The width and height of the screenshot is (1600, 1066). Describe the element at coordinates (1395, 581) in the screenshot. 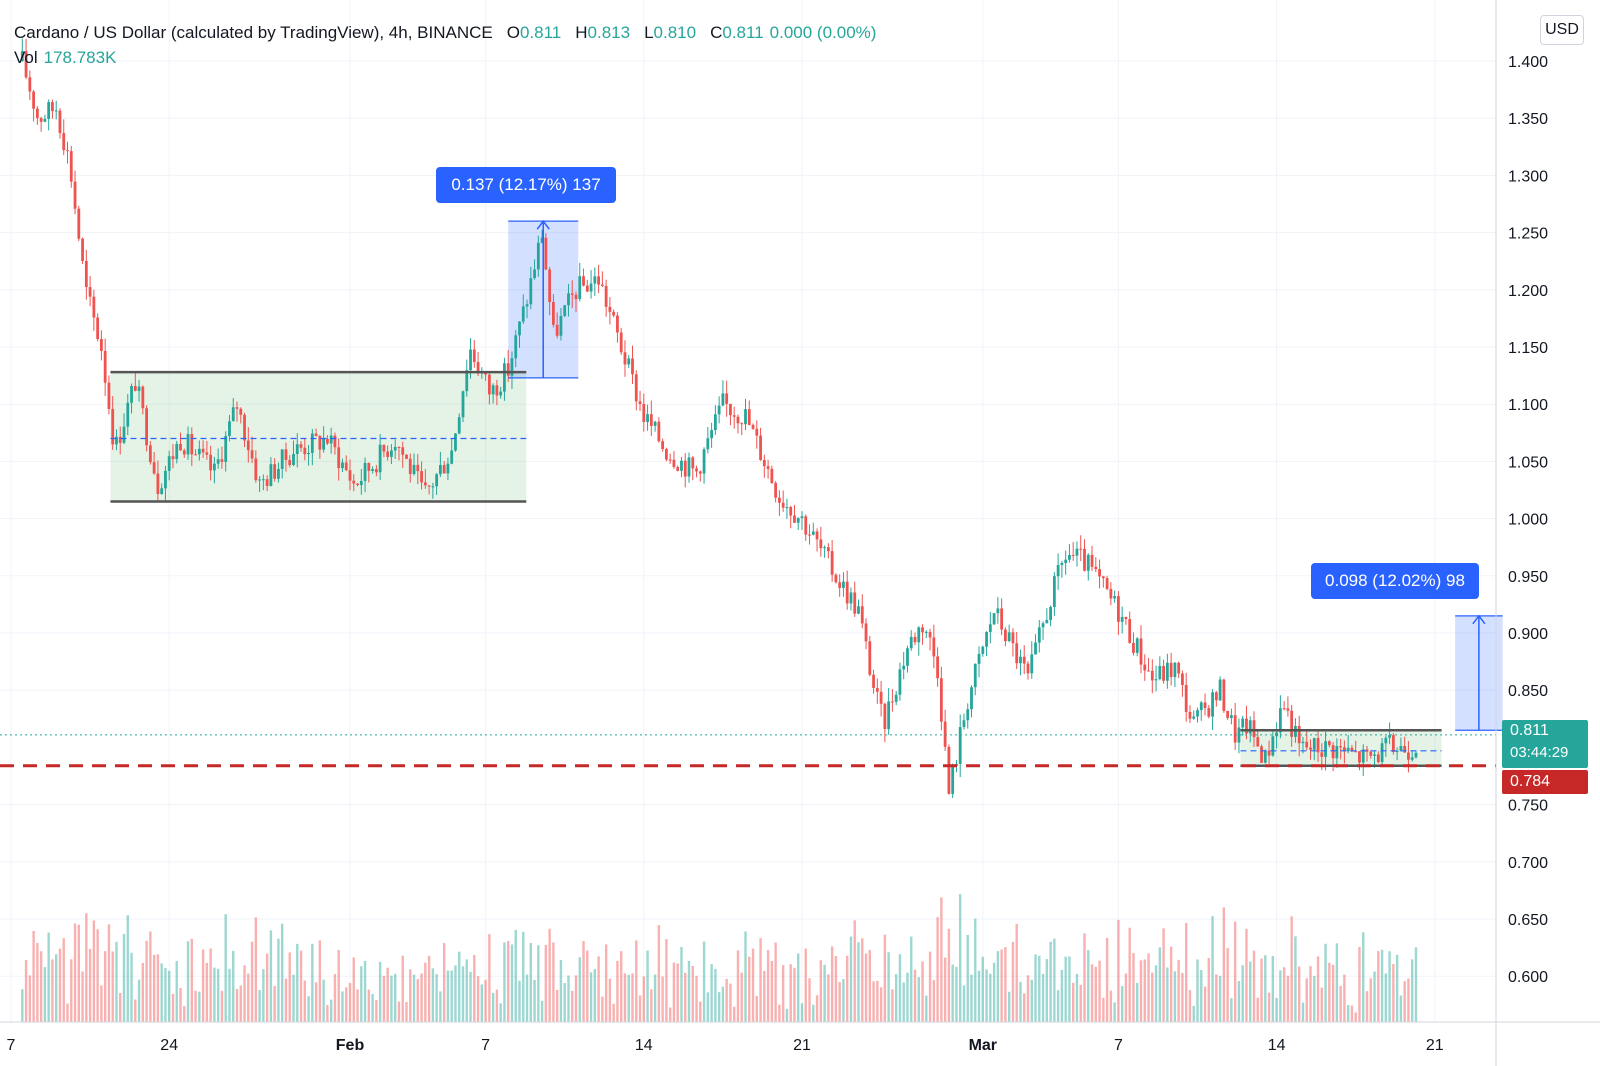

I see `measure-label-2: 0.098 (12.02%) 98` at that location.